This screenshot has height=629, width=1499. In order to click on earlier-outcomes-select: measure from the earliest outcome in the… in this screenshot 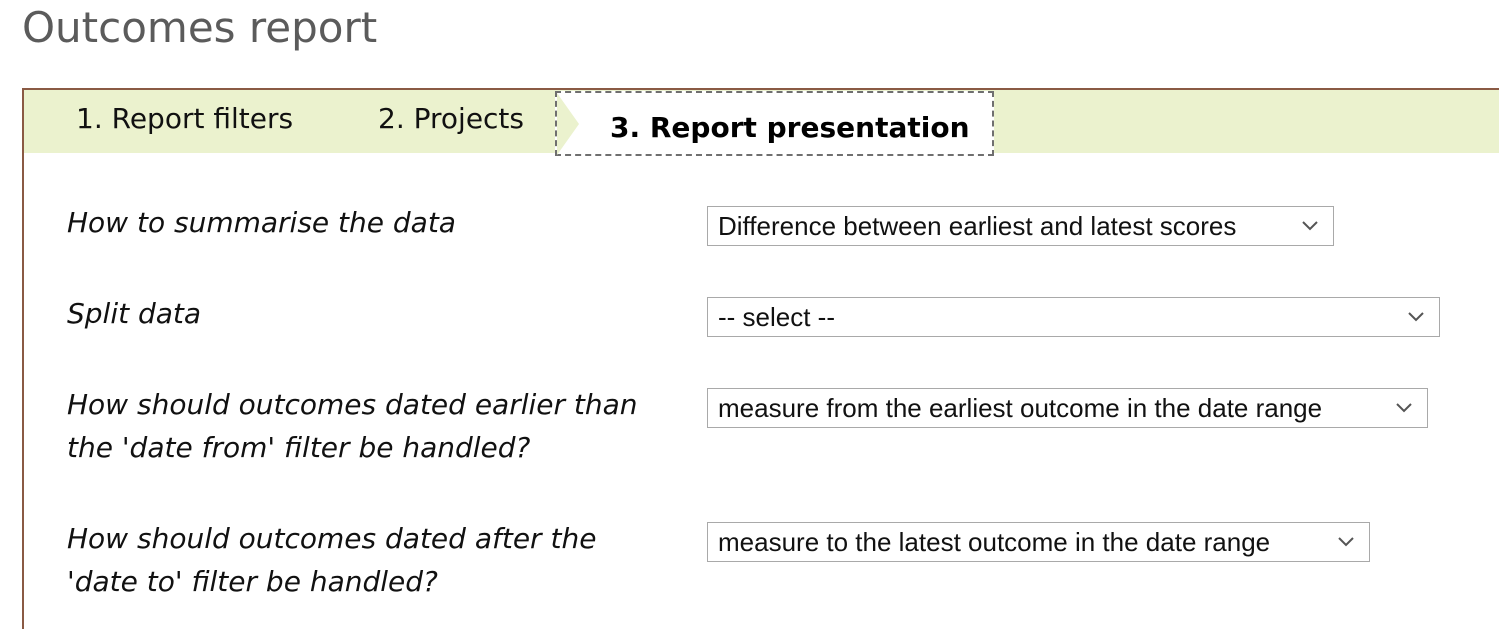, I will do `click(1067, 408)`.